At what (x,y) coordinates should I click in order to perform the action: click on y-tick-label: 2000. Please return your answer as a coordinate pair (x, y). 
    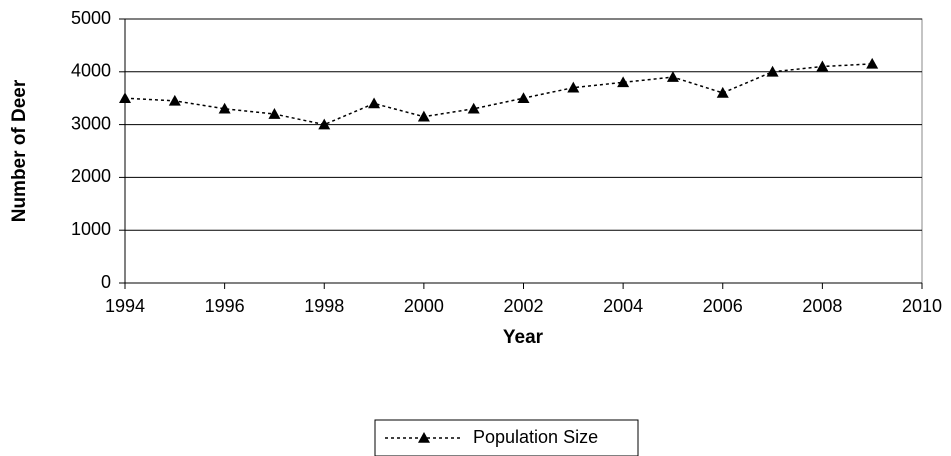
    Looking at the image, I should click on (91, 176).